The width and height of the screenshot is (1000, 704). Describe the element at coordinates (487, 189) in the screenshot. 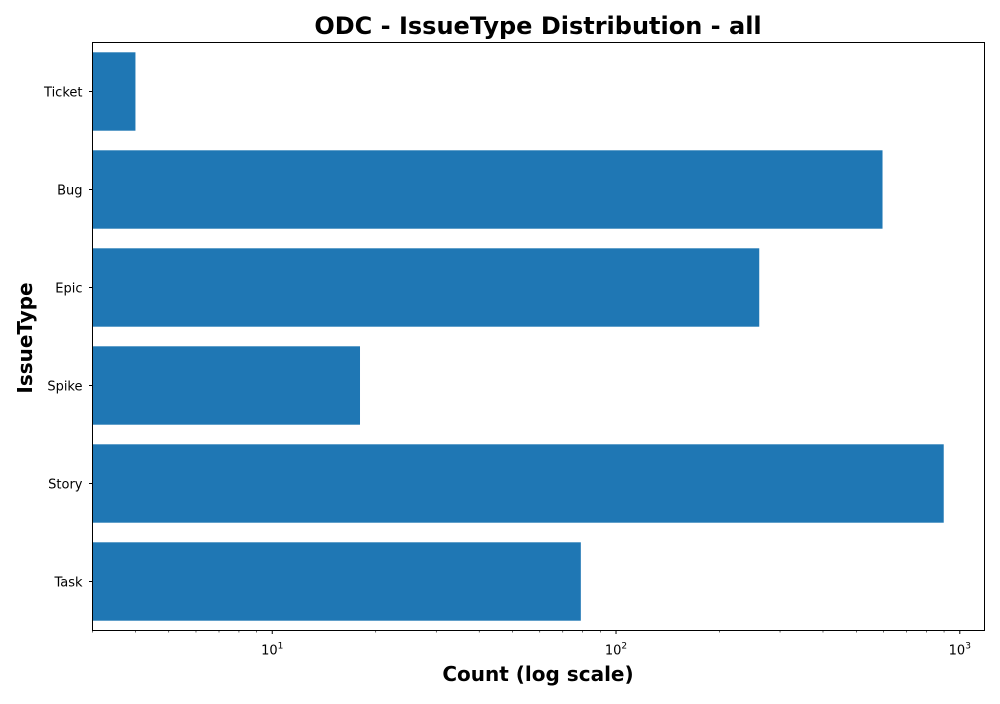

I see `bar-bug` at that location.